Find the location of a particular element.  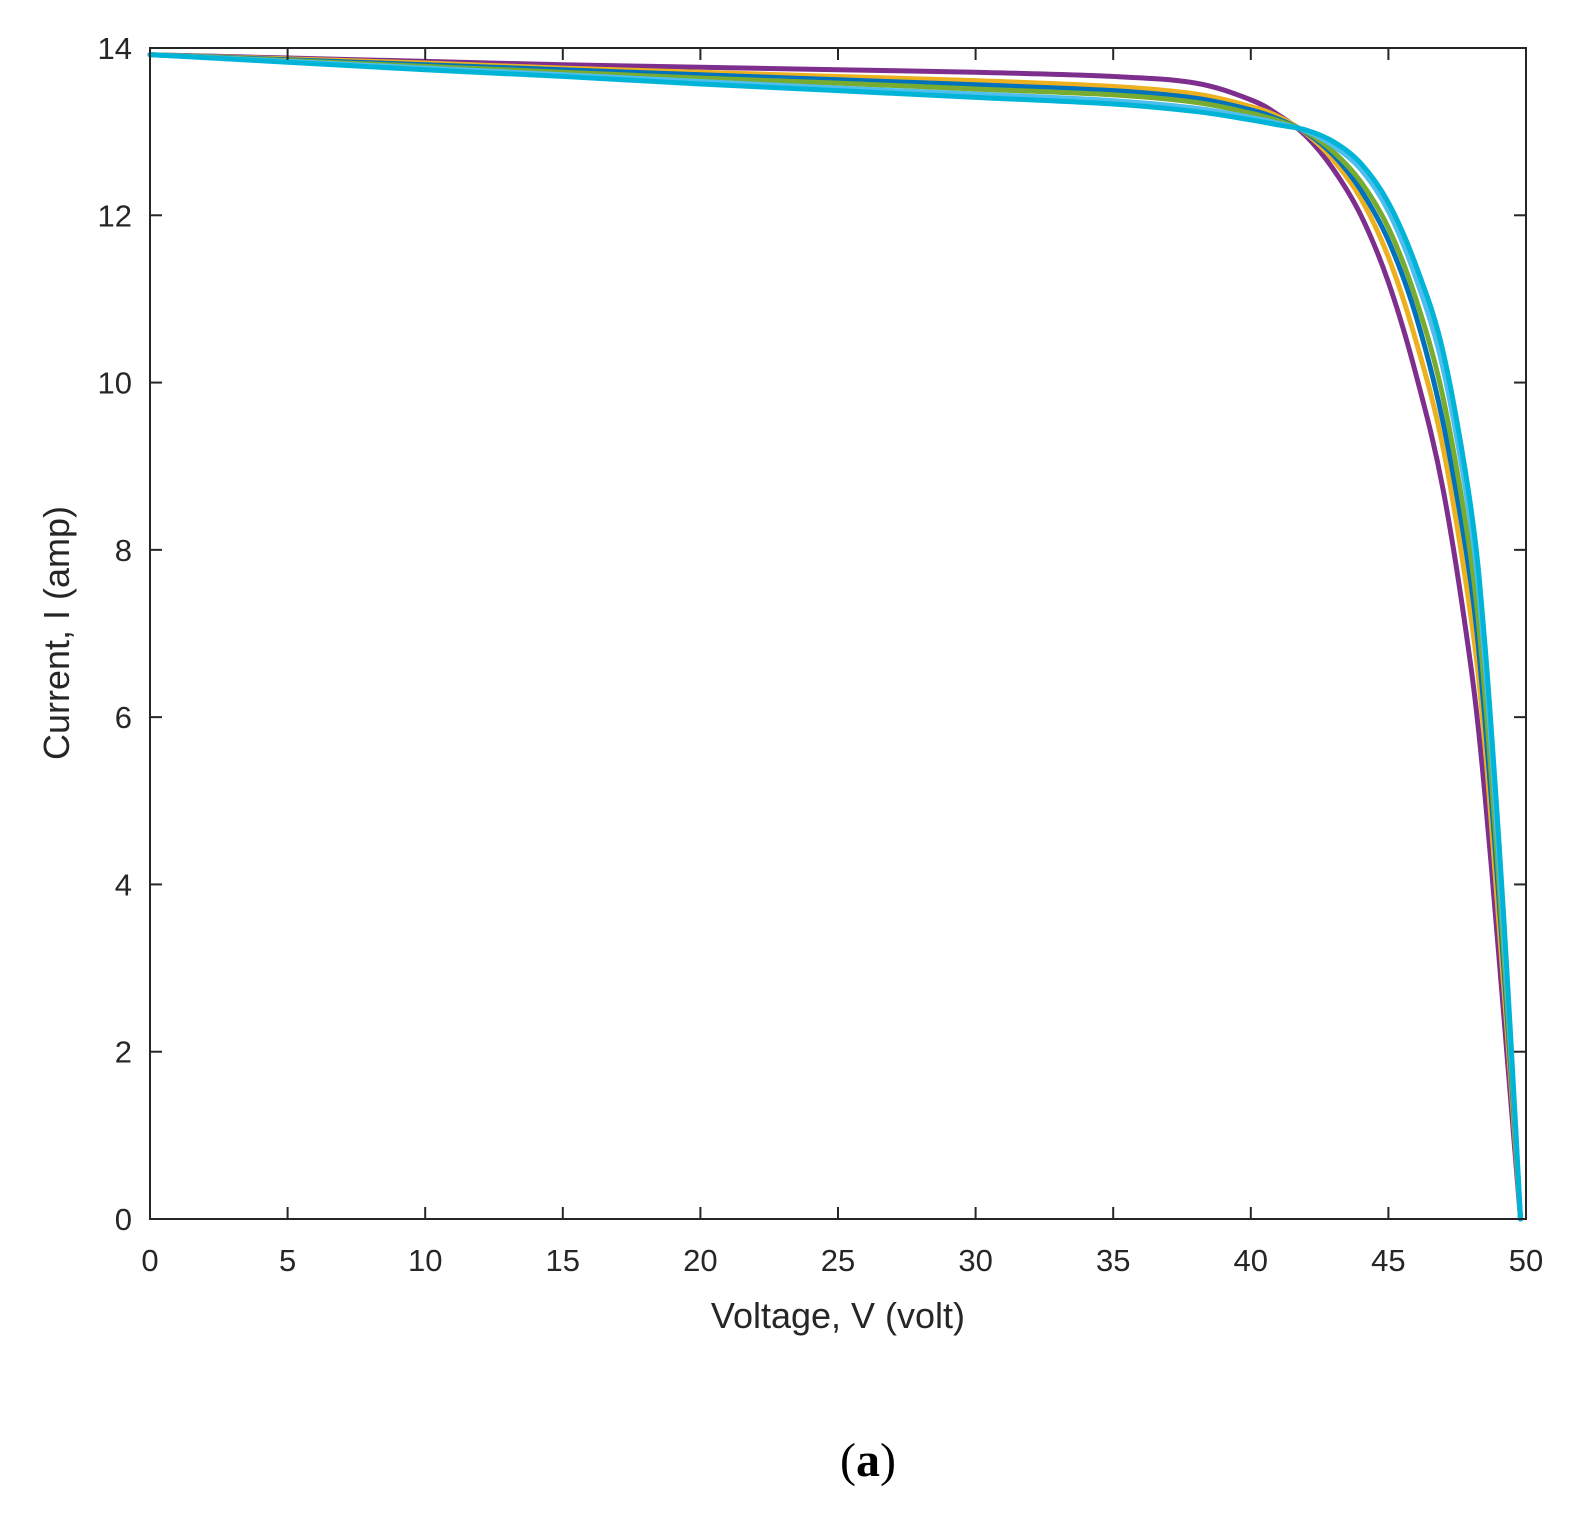

y-tick-label: 4 is located at coordinates (123, 884).